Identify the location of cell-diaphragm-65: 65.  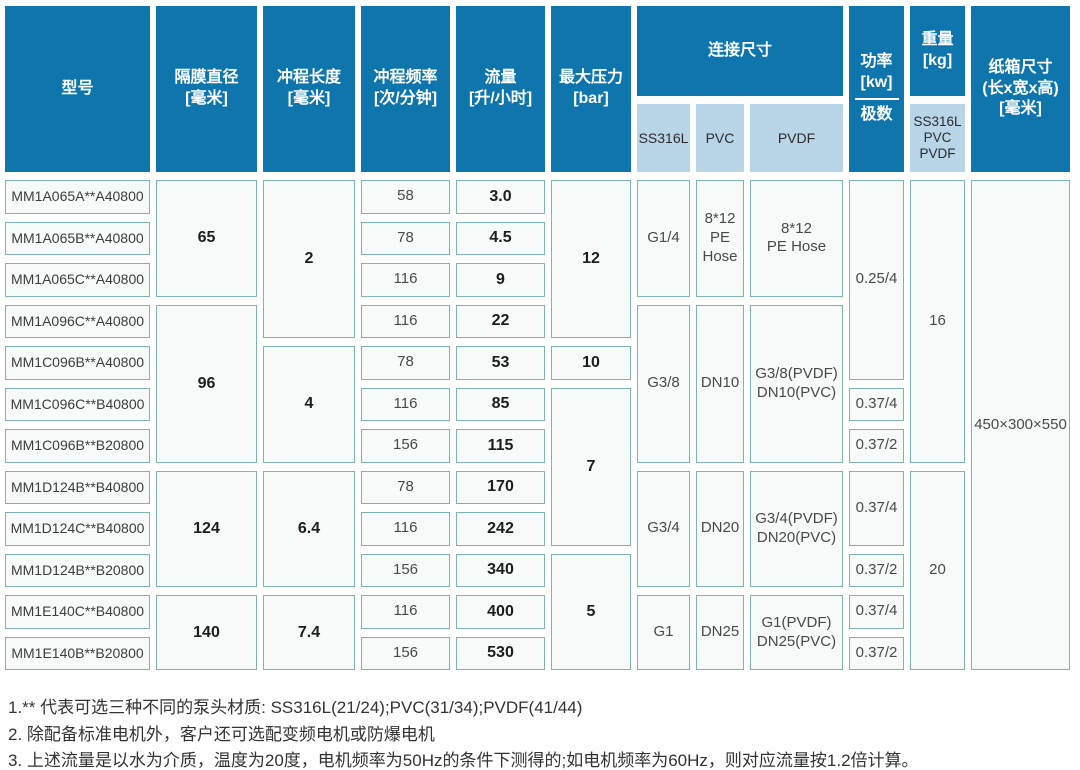
(206, 238).